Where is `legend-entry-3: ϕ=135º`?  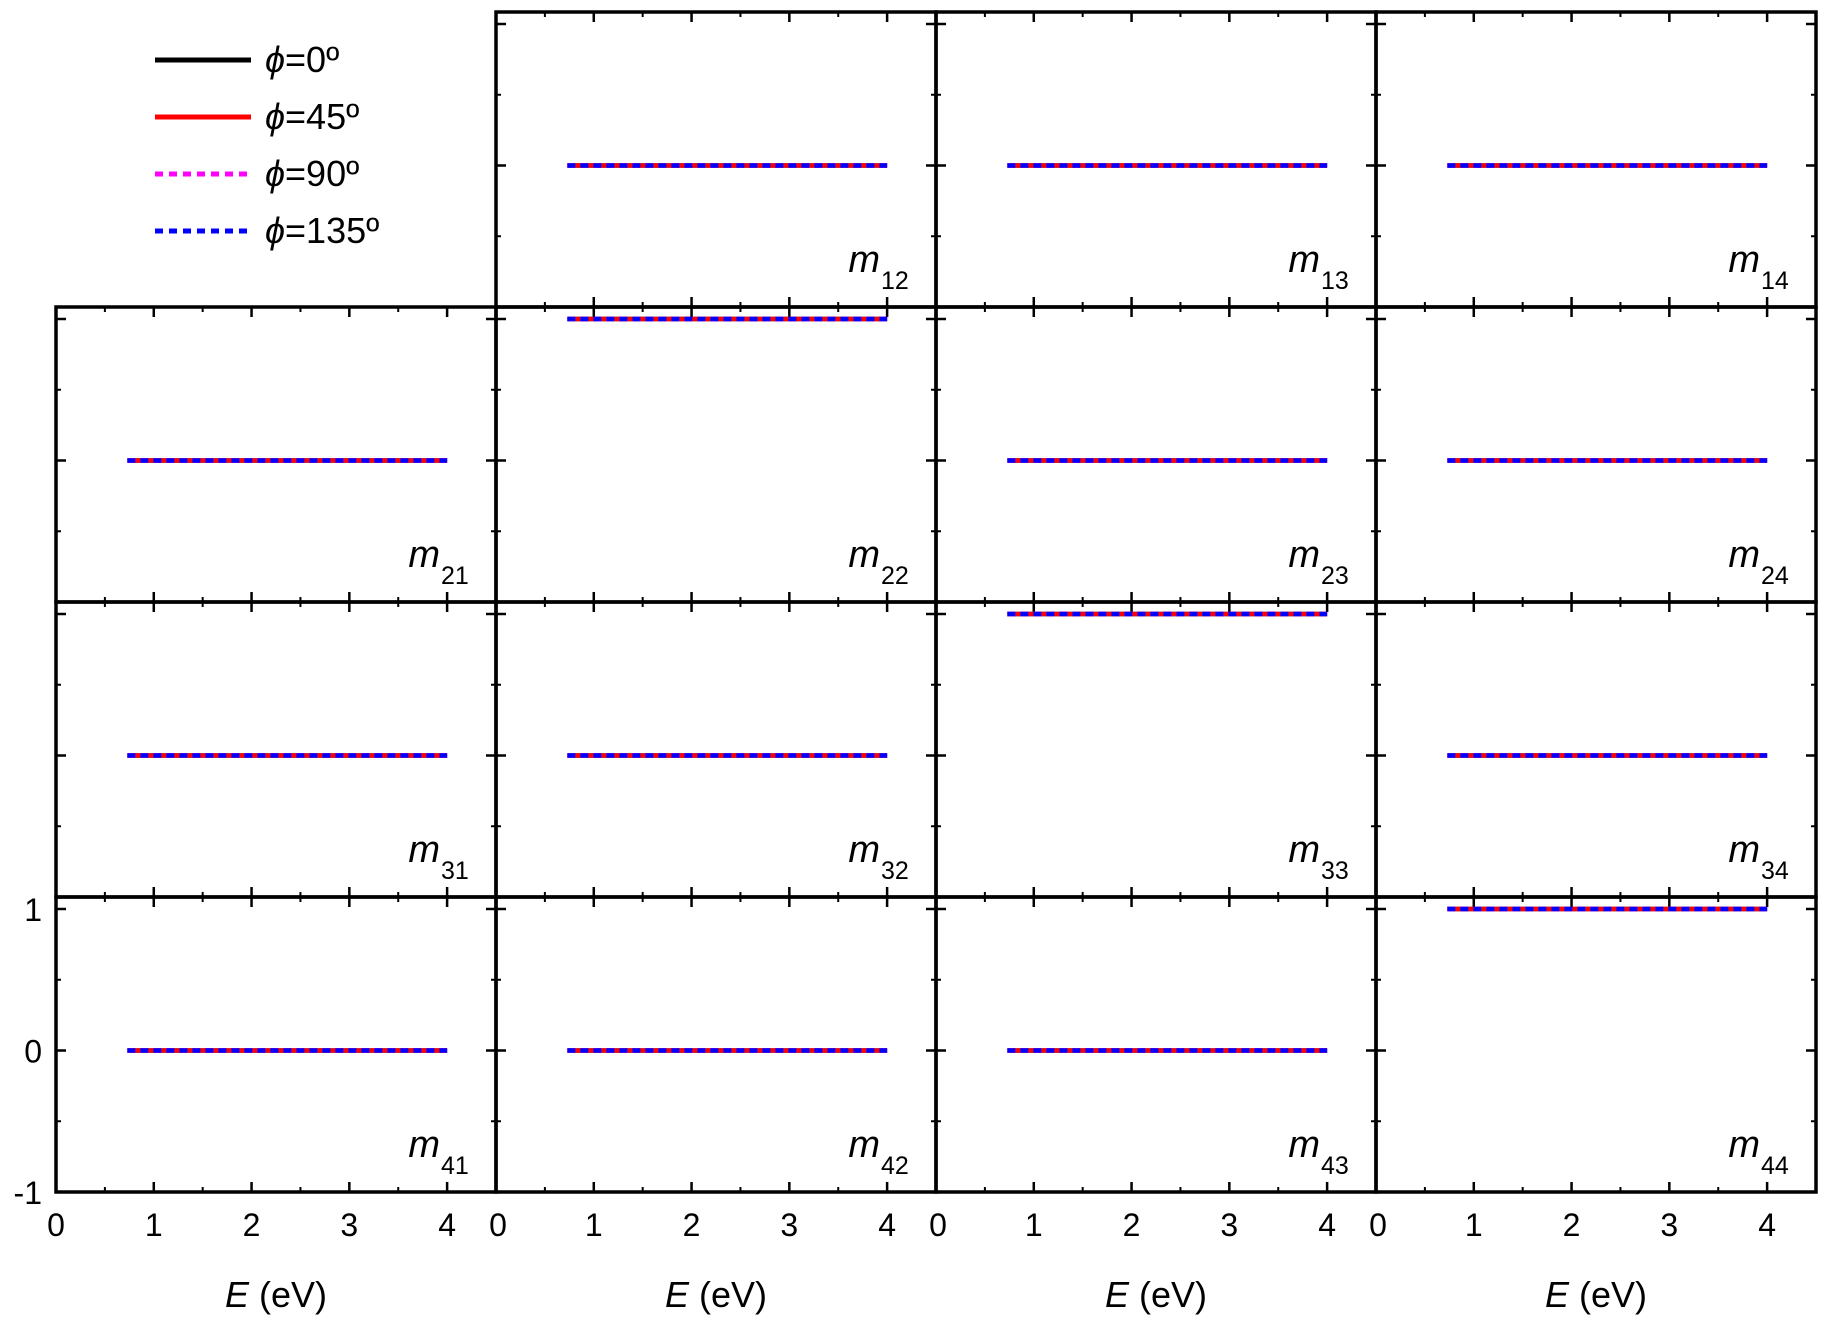 legend-entry-3: ϕ=135º is located at coordinates (322, 230).